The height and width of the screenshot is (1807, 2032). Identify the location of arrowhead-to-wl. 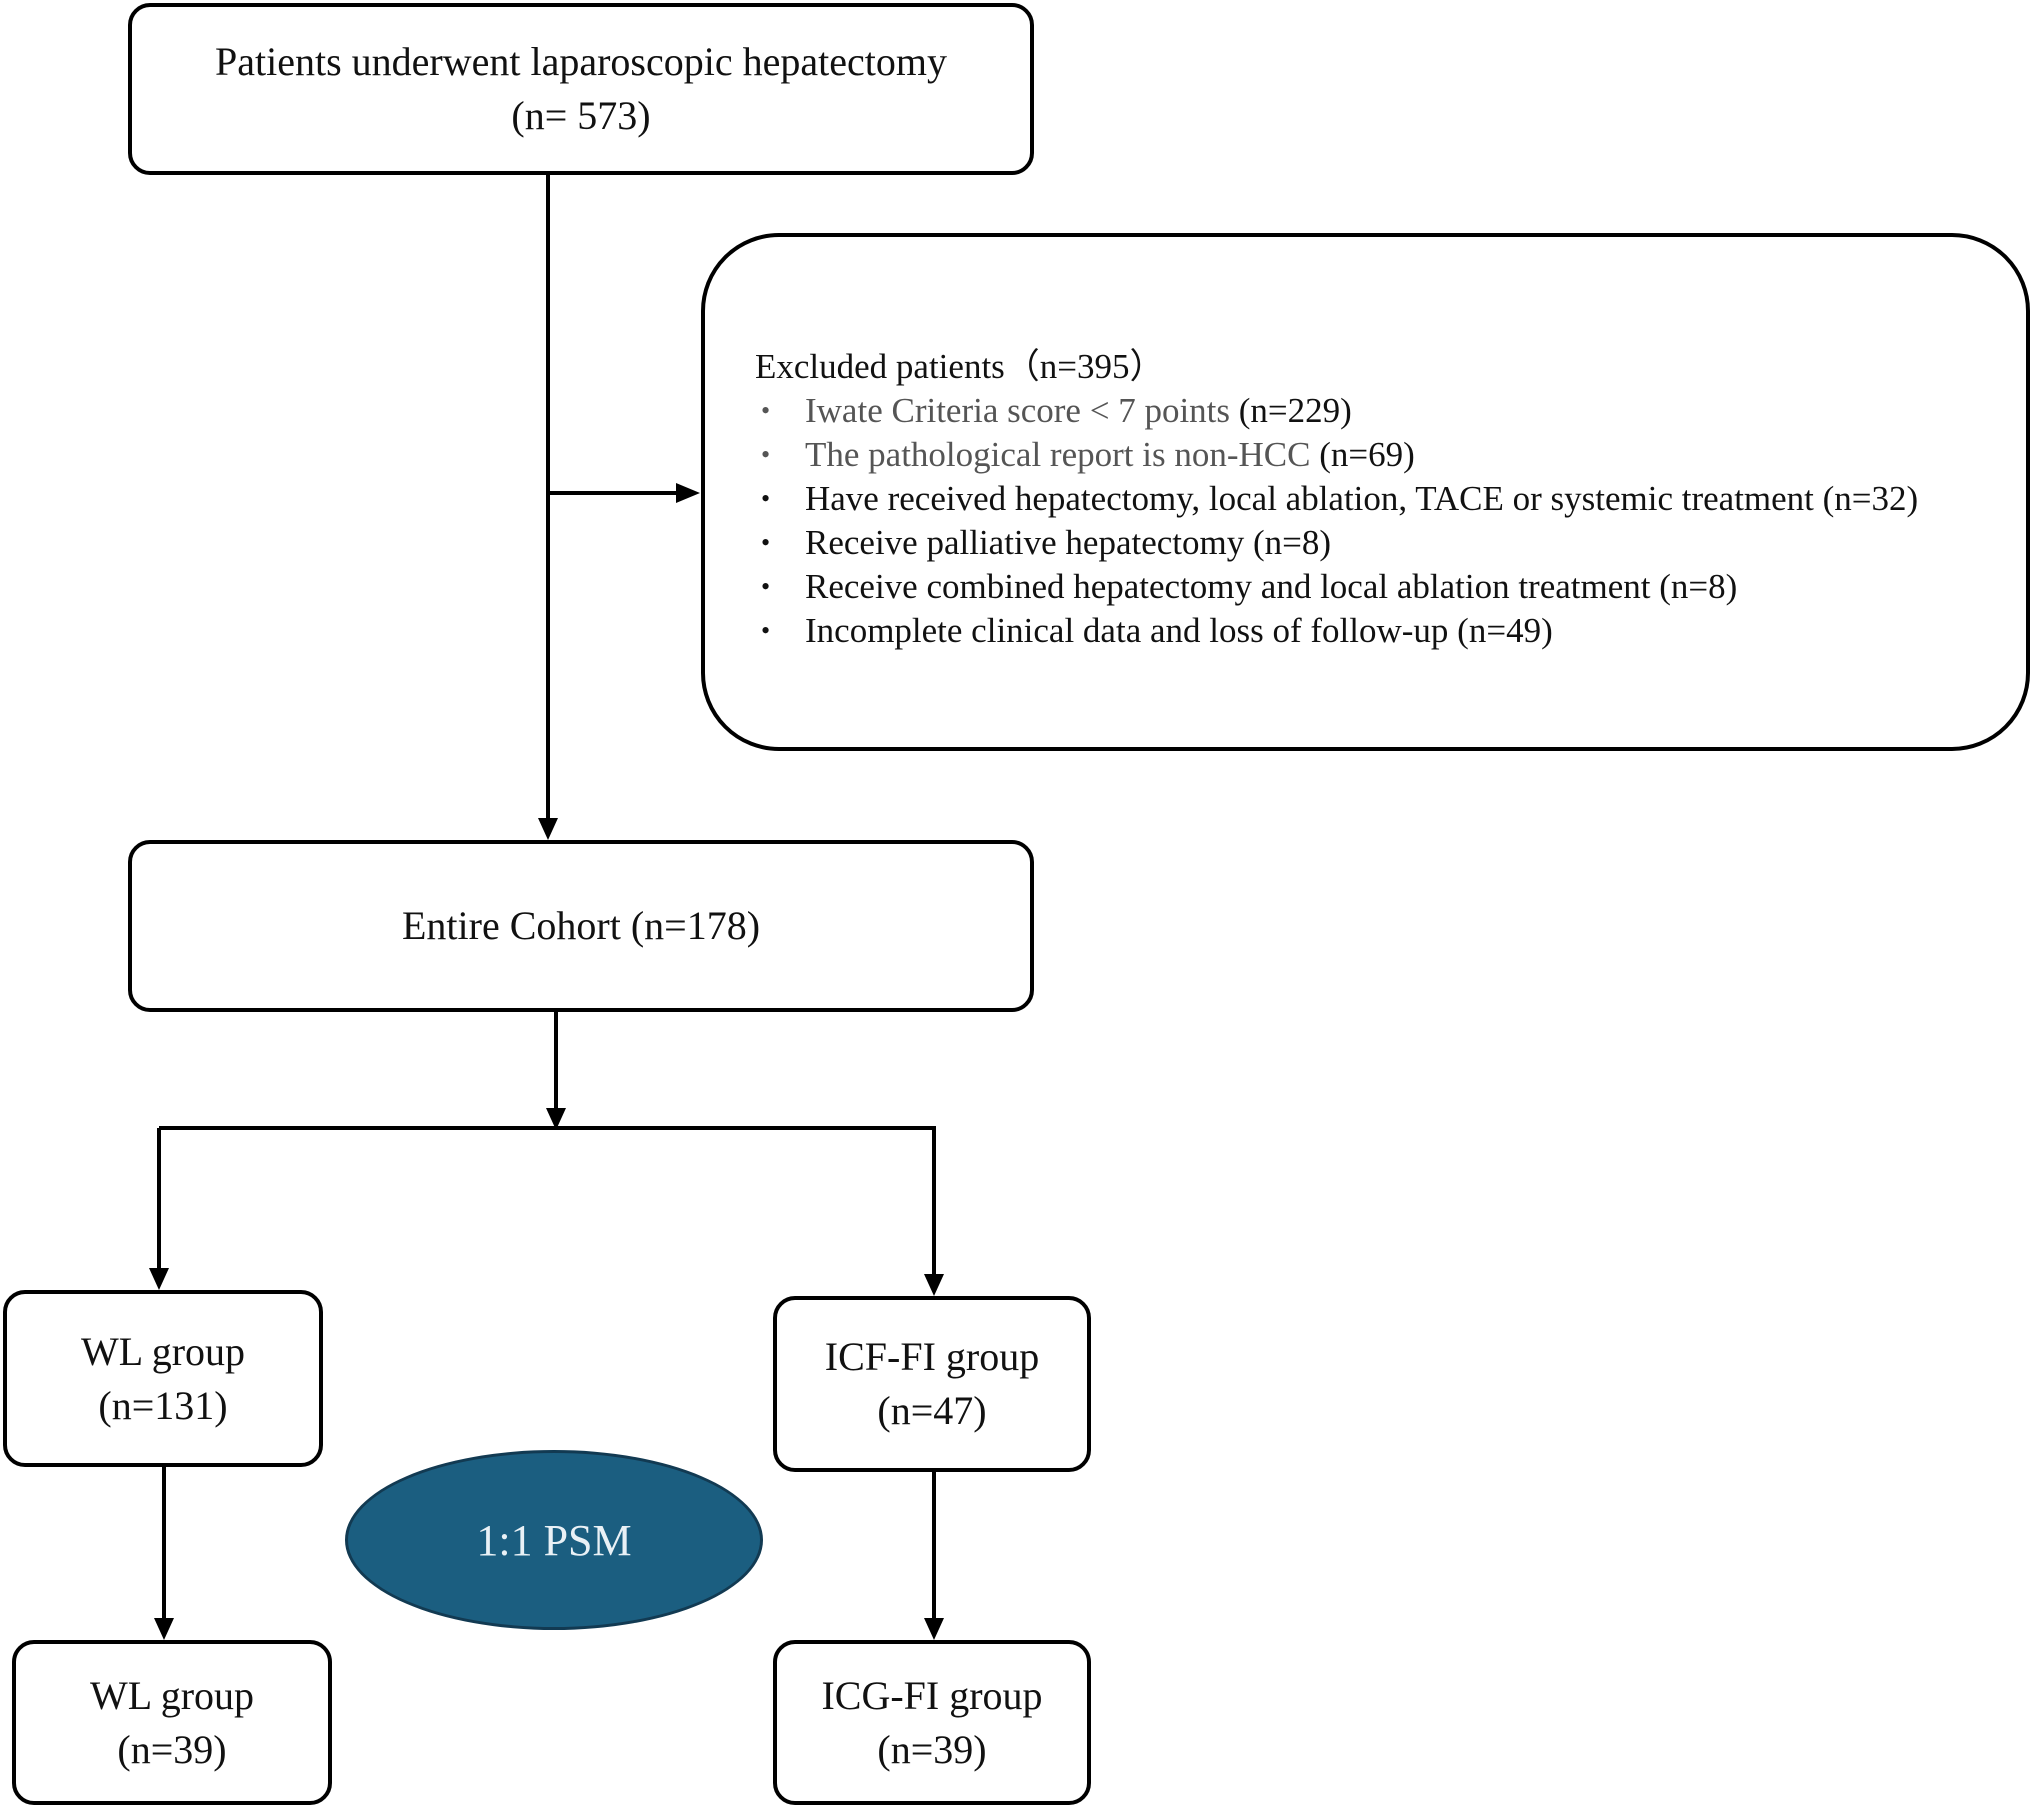
(159, 1279).